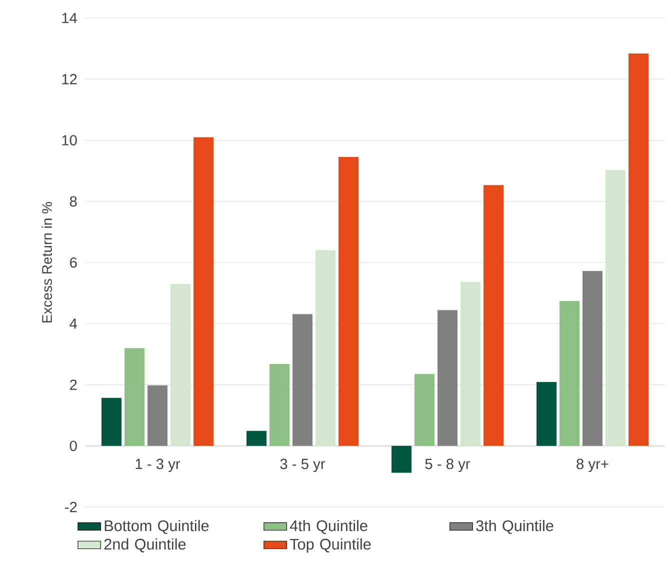 The height and width of the screenshot is (572, 671). What do you see at coordinates (73, 262) in the screenshot?
I see `y-tick-label: 6` at bounding box center [73, 262].